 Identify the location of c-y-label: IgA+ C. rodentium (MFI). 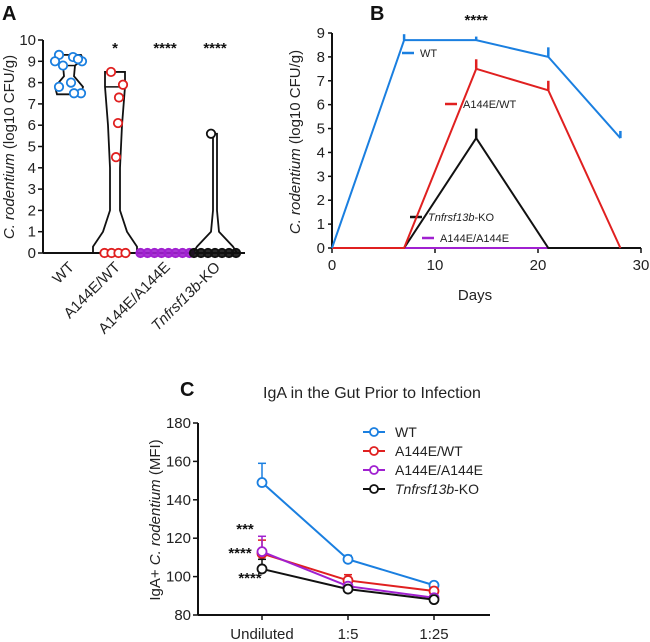
(155, 519).